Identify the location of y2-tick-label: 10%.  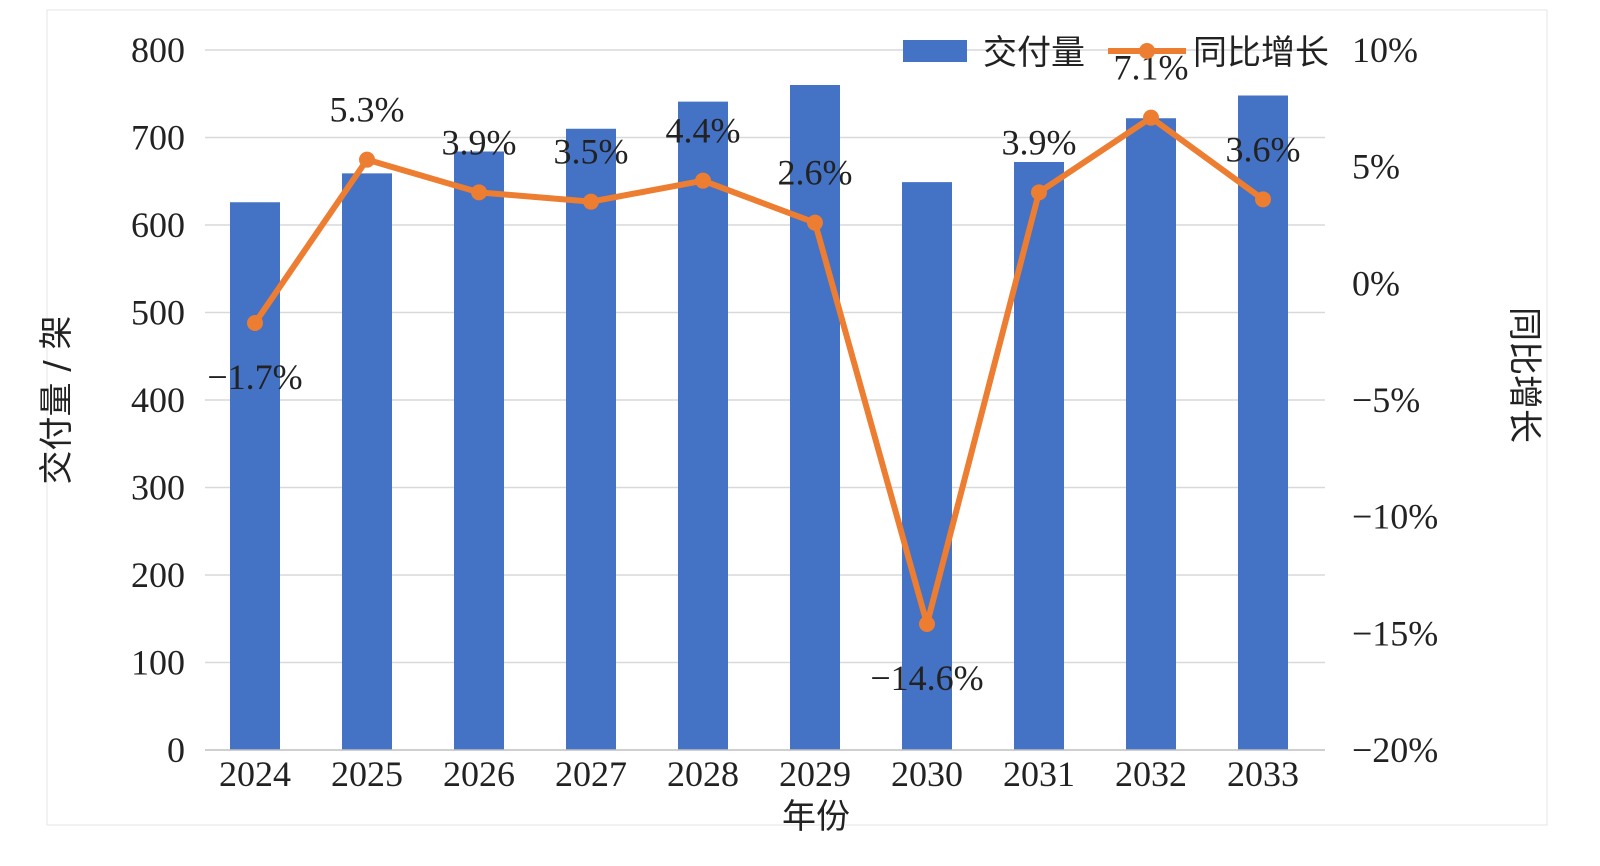
(1385, 50).